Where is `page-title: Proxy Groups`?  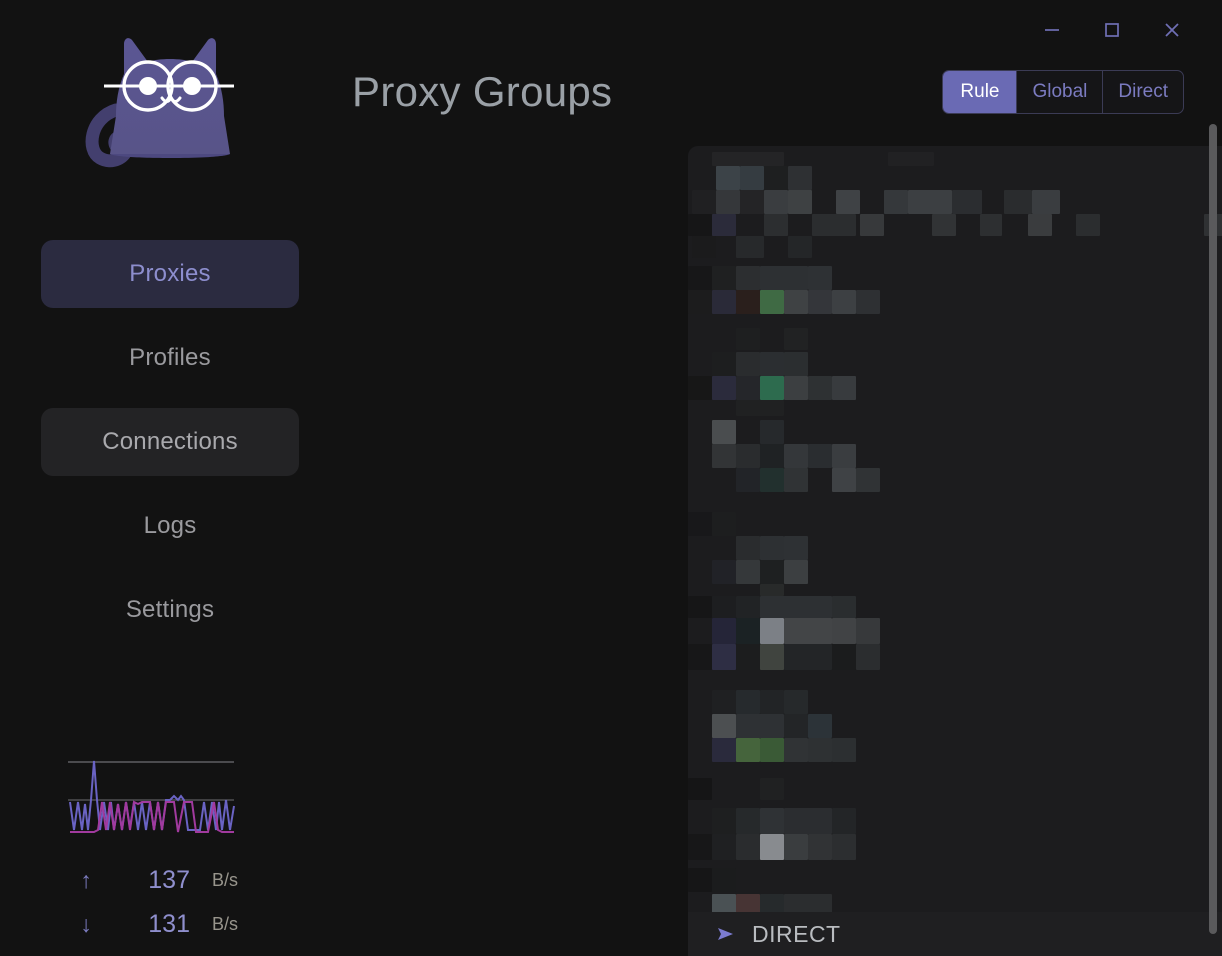
page-title: Proxy Groups is located at coordinates (482, 91).